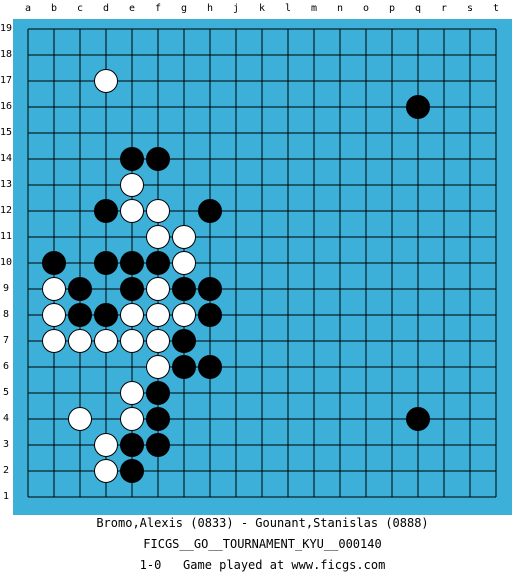 Image resolution: width=525 pixels, height=575 pixels. I want to click on black-stone-f5, so click(158, 393).